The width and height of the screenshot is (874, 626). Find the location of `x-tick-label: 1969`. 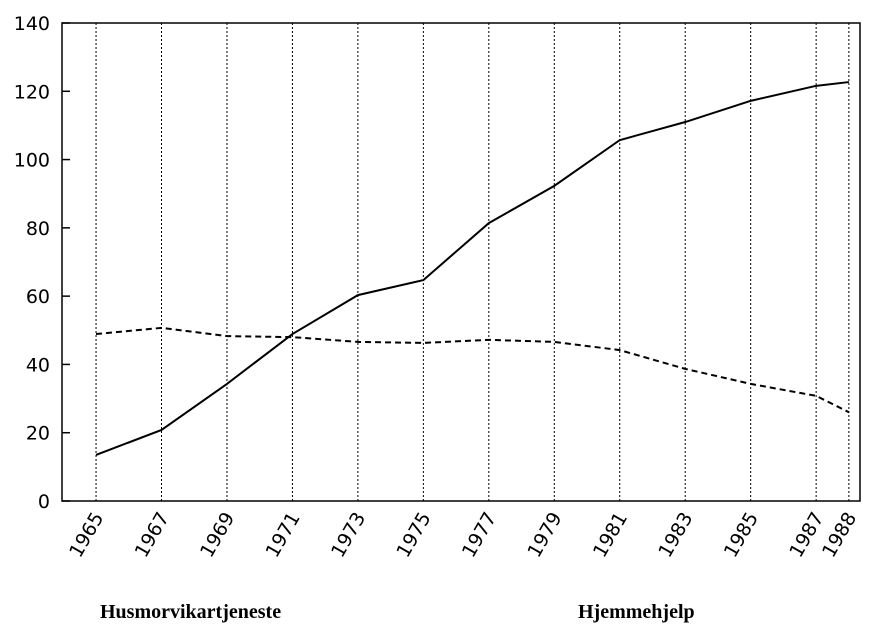

x-tick-label: 1969 is located at coordinates (217, 535).